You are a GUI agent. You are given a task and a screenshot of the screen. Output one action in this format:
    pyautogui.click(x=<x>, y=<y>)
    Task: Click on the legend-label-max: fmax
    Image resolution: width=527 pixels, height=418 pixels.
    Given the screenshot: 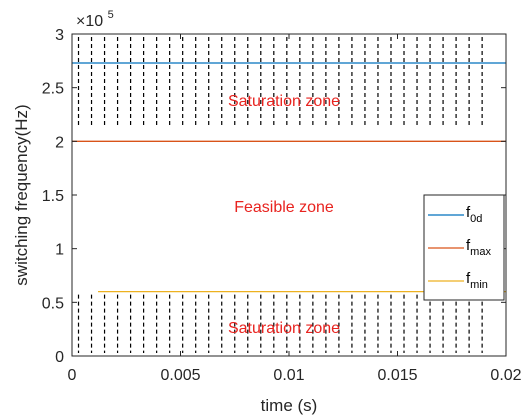 What is the action you would take?
    pyautogui.click(x=478, y=247)
    